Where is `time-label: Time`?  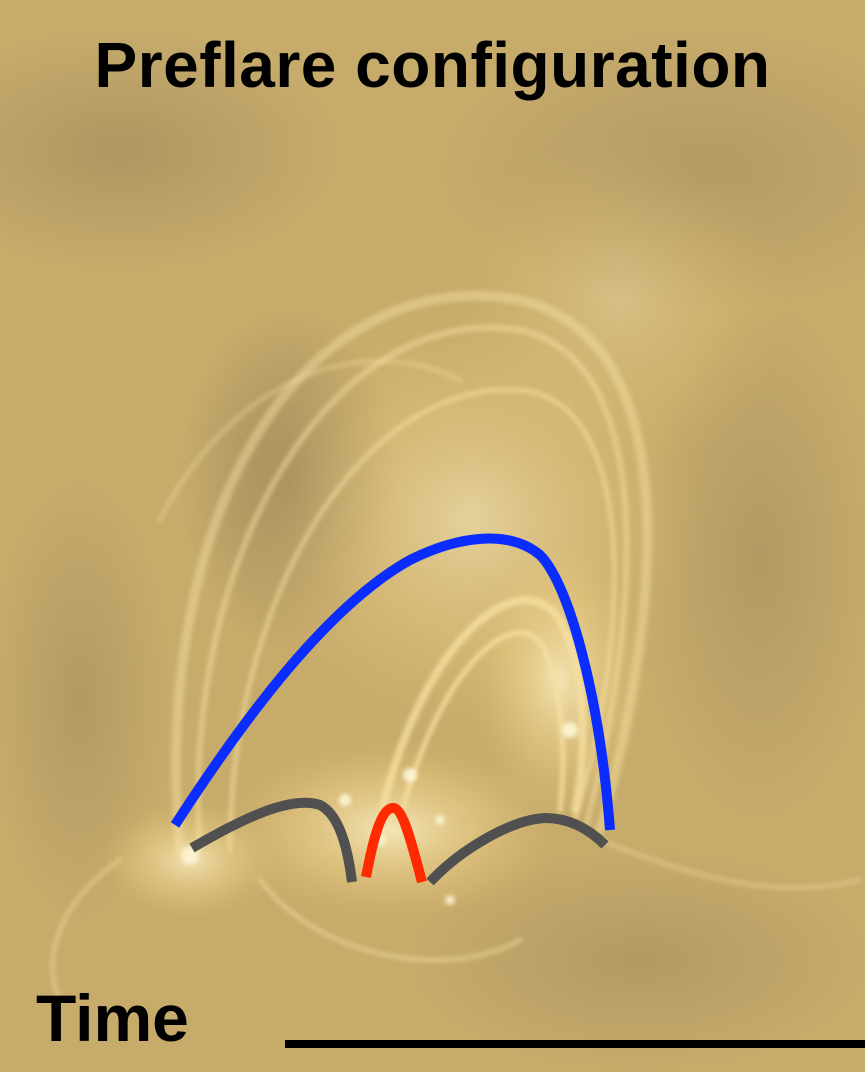
time-label: Time is located at coordinates (112, 1018).